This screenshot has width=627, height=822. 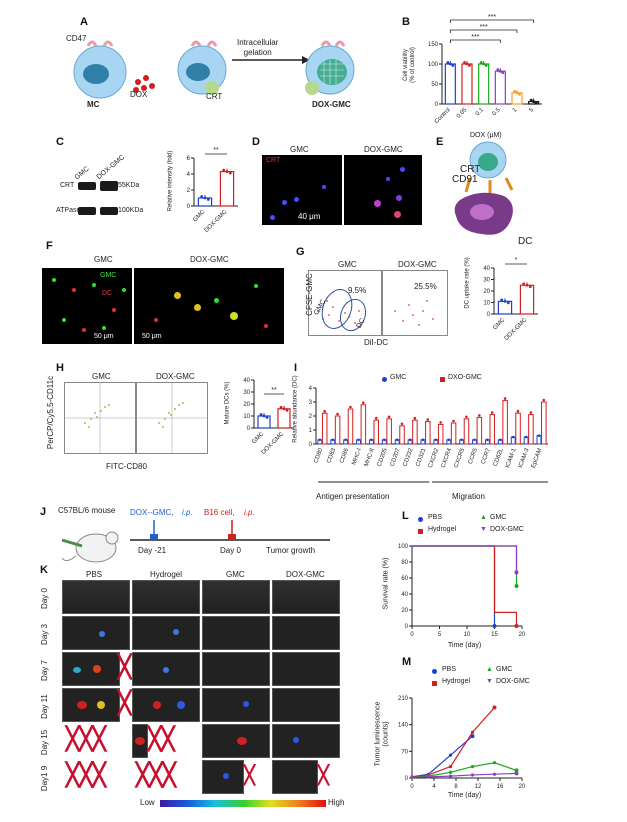 What do you see at coordinates (166, 597) in the screenshot?
I see `imaging-hydrogel-day0` at bounding box center [166, 597].